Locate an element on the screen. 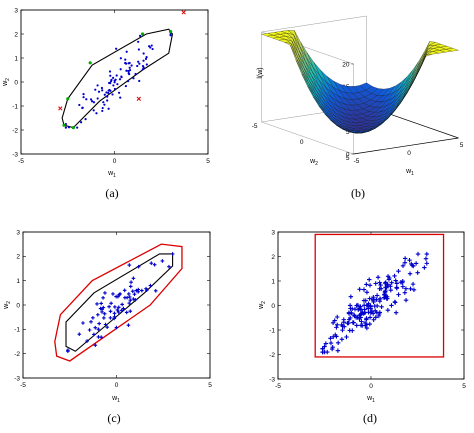 Image resolution: width=474 pixels, height=433 pixels. z-tick-label: 5 is located at coordinates (348, 132).